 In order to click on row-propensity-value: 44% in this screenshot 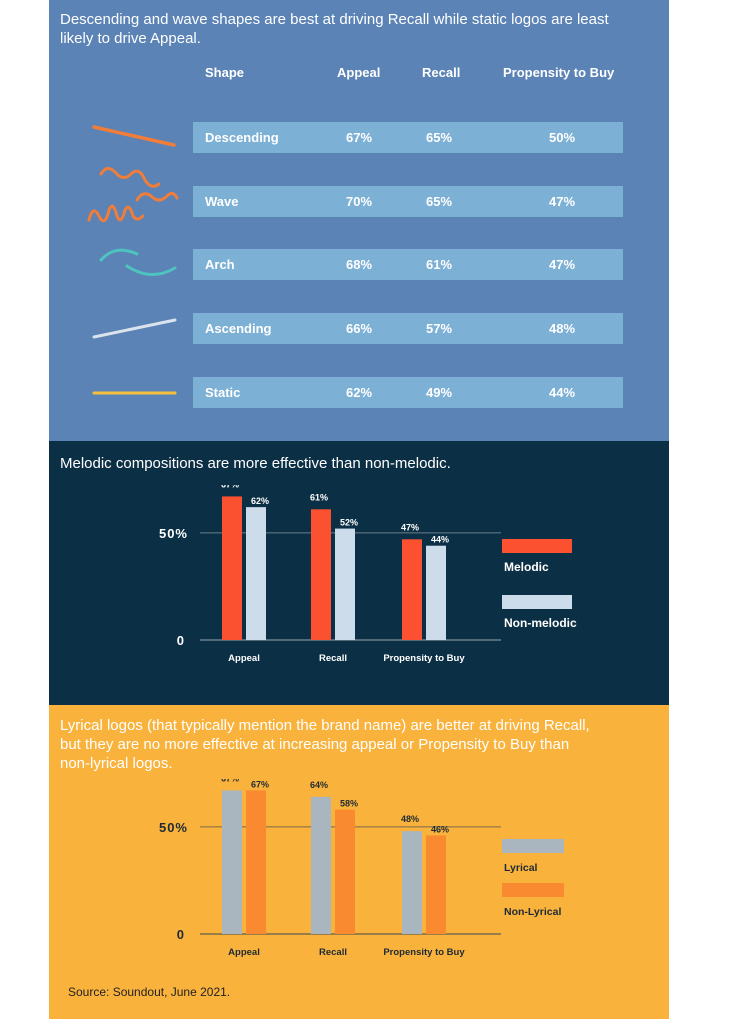, I will do `click(562, 392)`.